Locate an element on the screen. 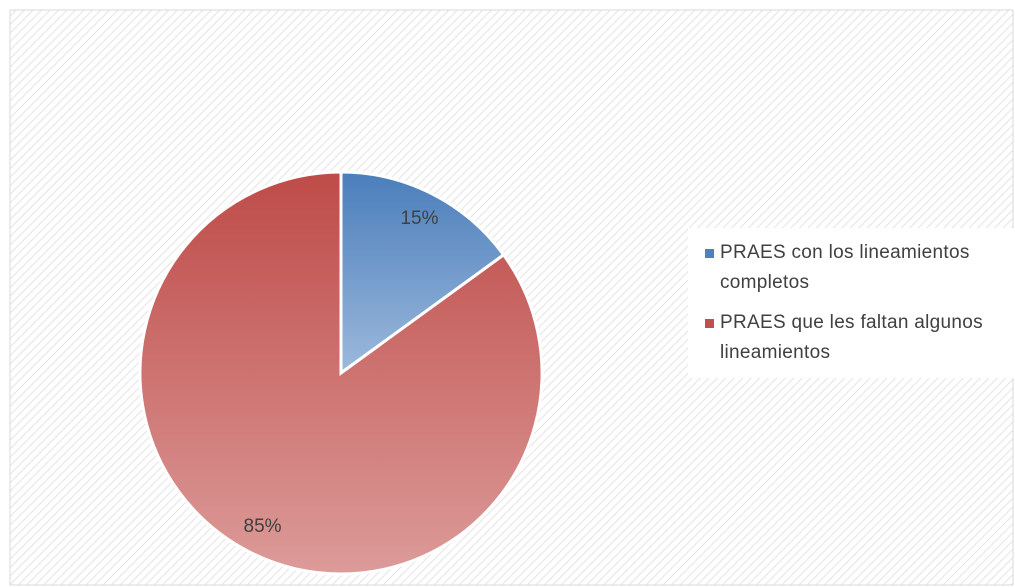 The height and width of the screenshot is (587, 1015). data-label: 15% is located at coordinates (419, 218).